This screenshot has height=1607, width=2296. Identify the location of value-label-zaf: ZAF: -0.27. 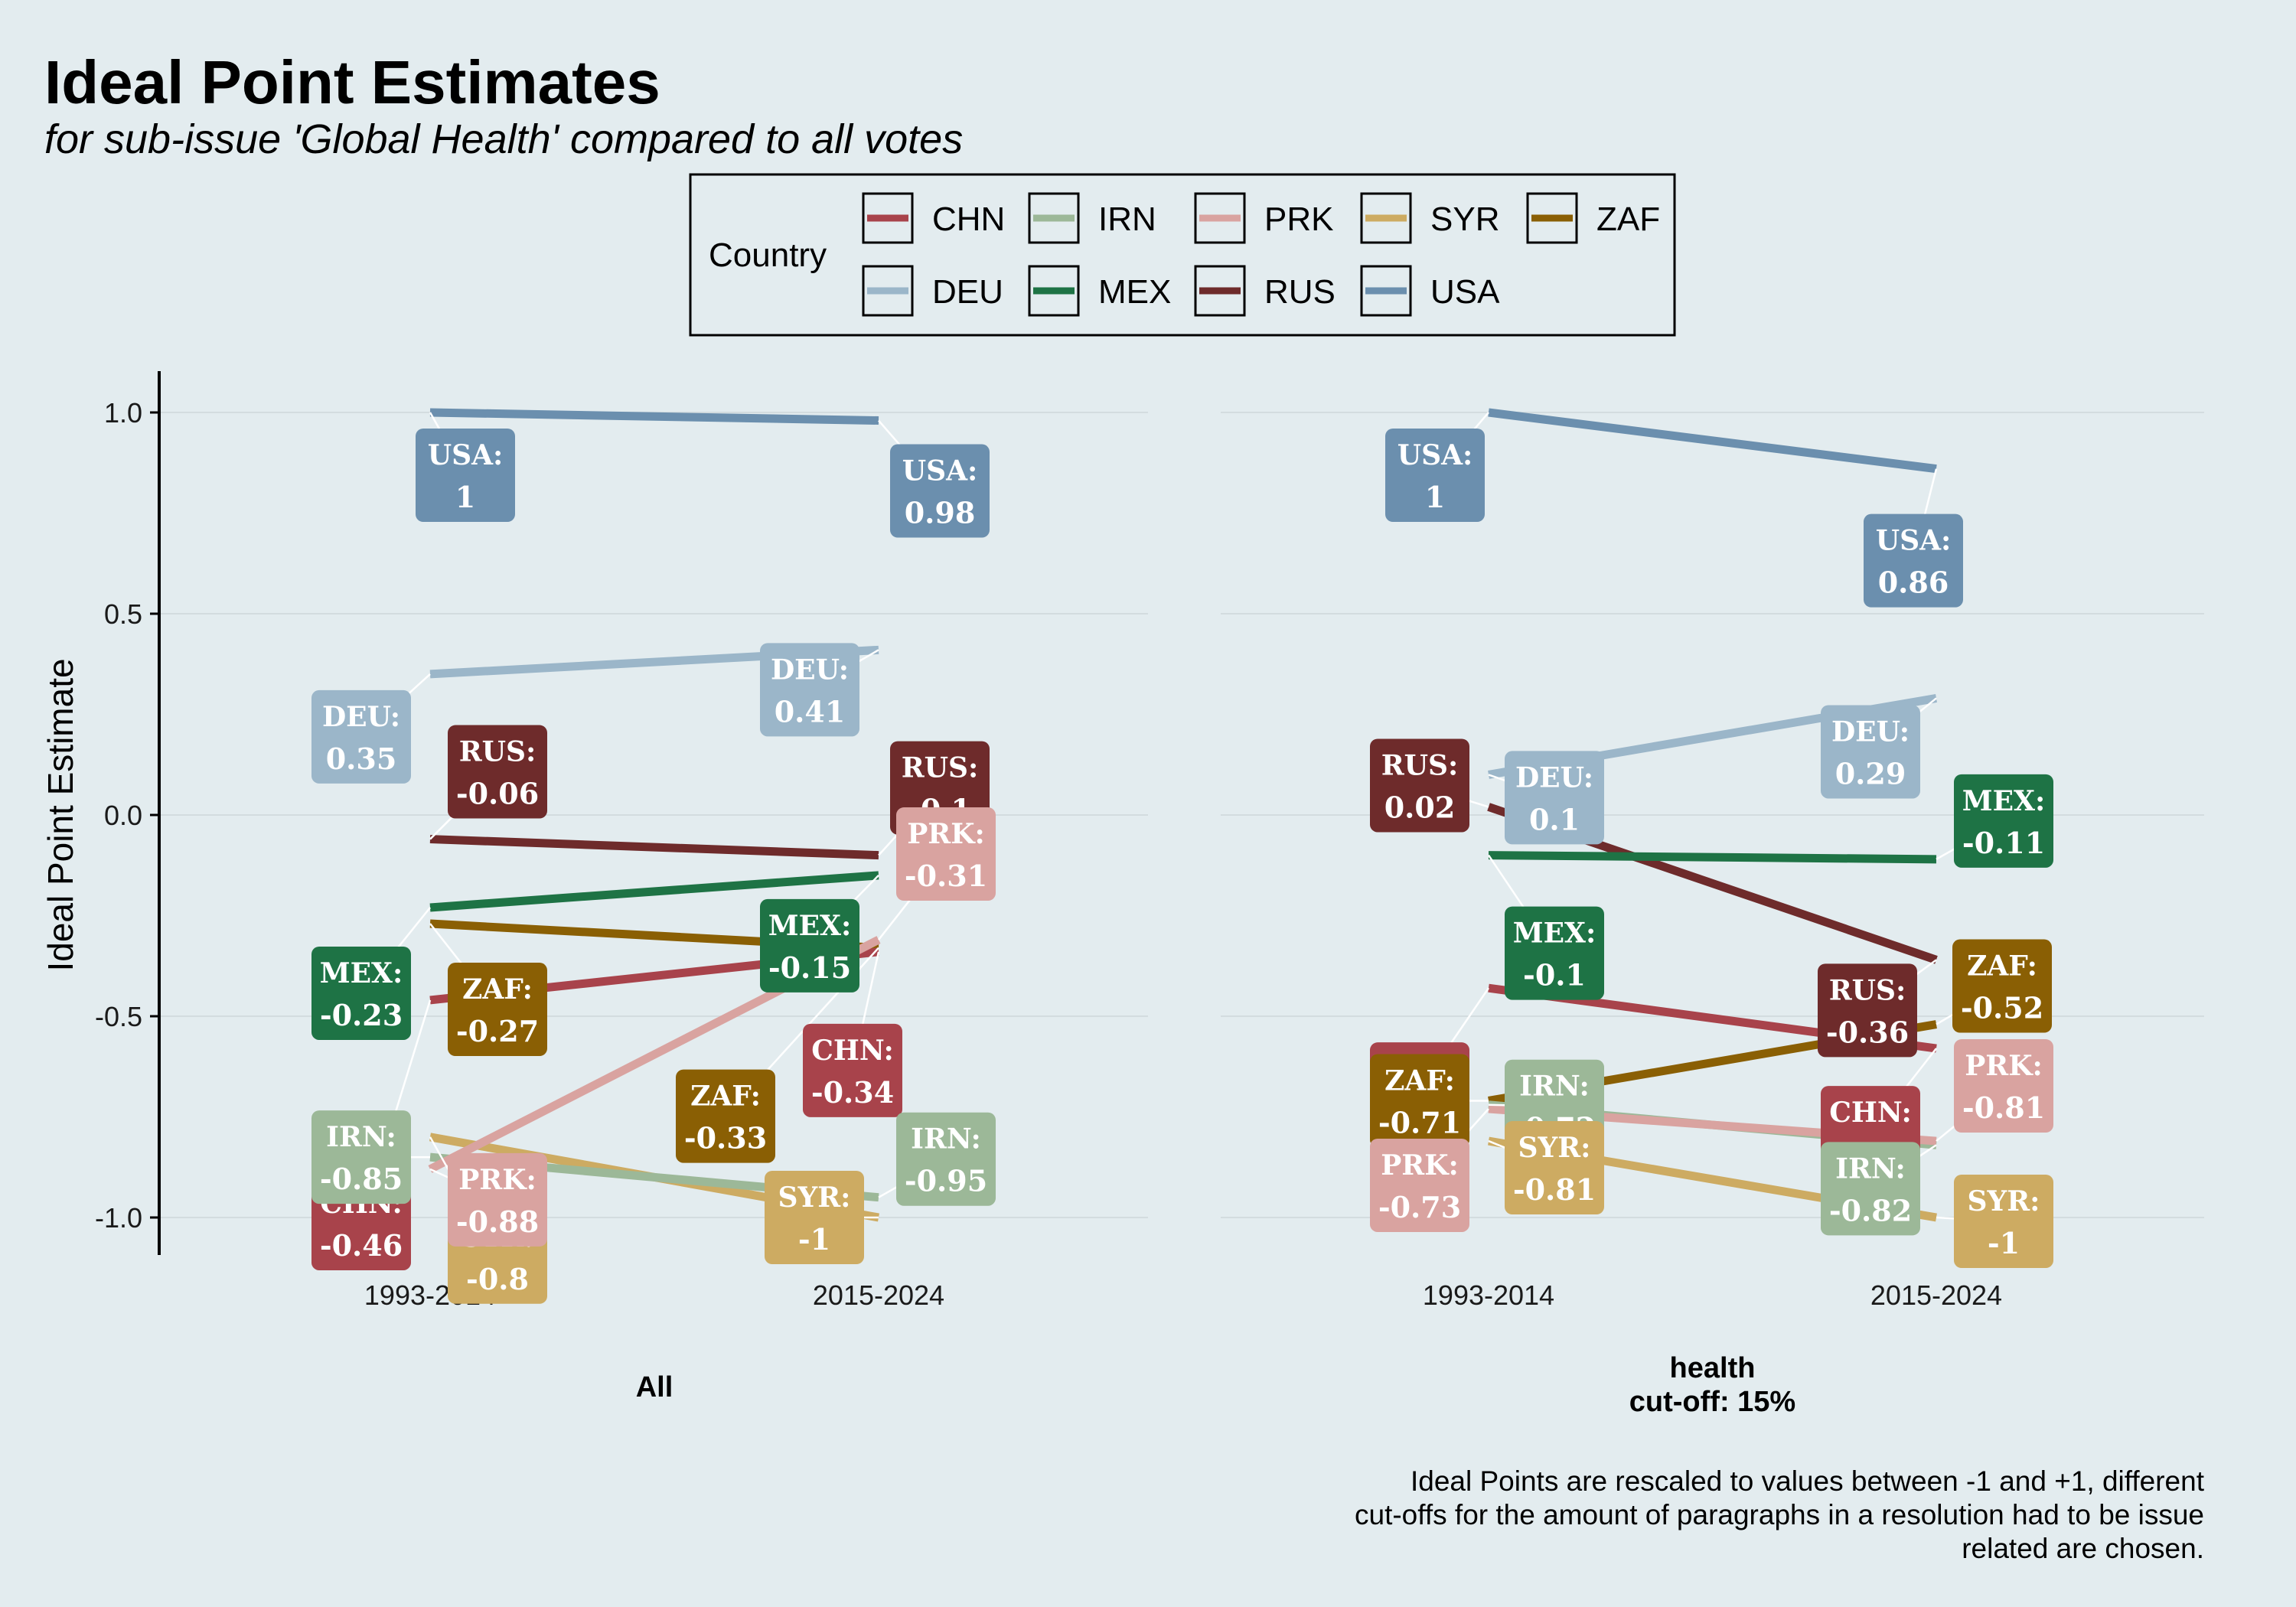
(497, 1010).